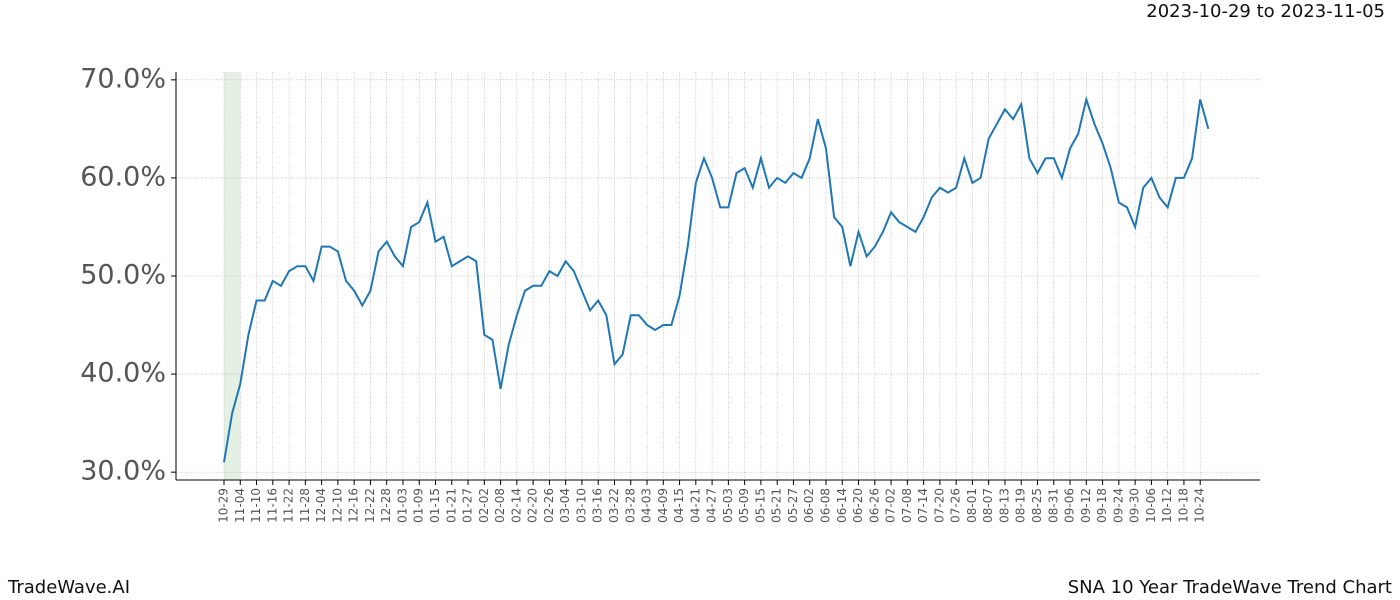  I want to click on x-tick-label: 09-18, so click(1102, 505).